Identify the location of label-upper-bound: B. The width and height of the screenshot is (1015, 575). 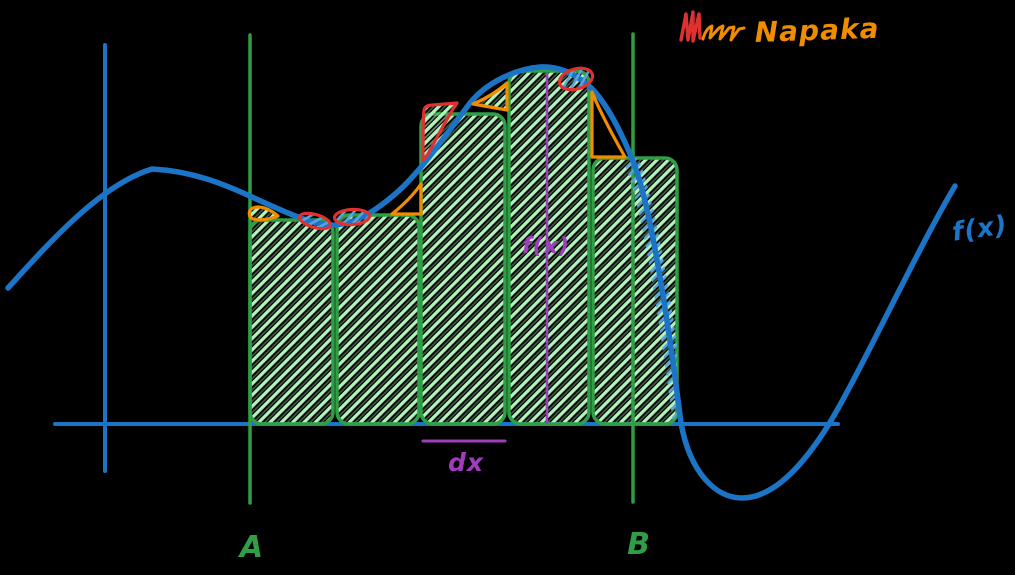
(639, 544).